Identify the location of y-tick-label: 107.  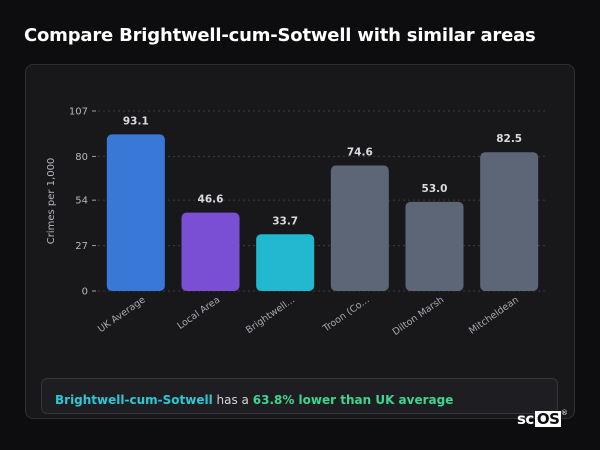
(78, 112).